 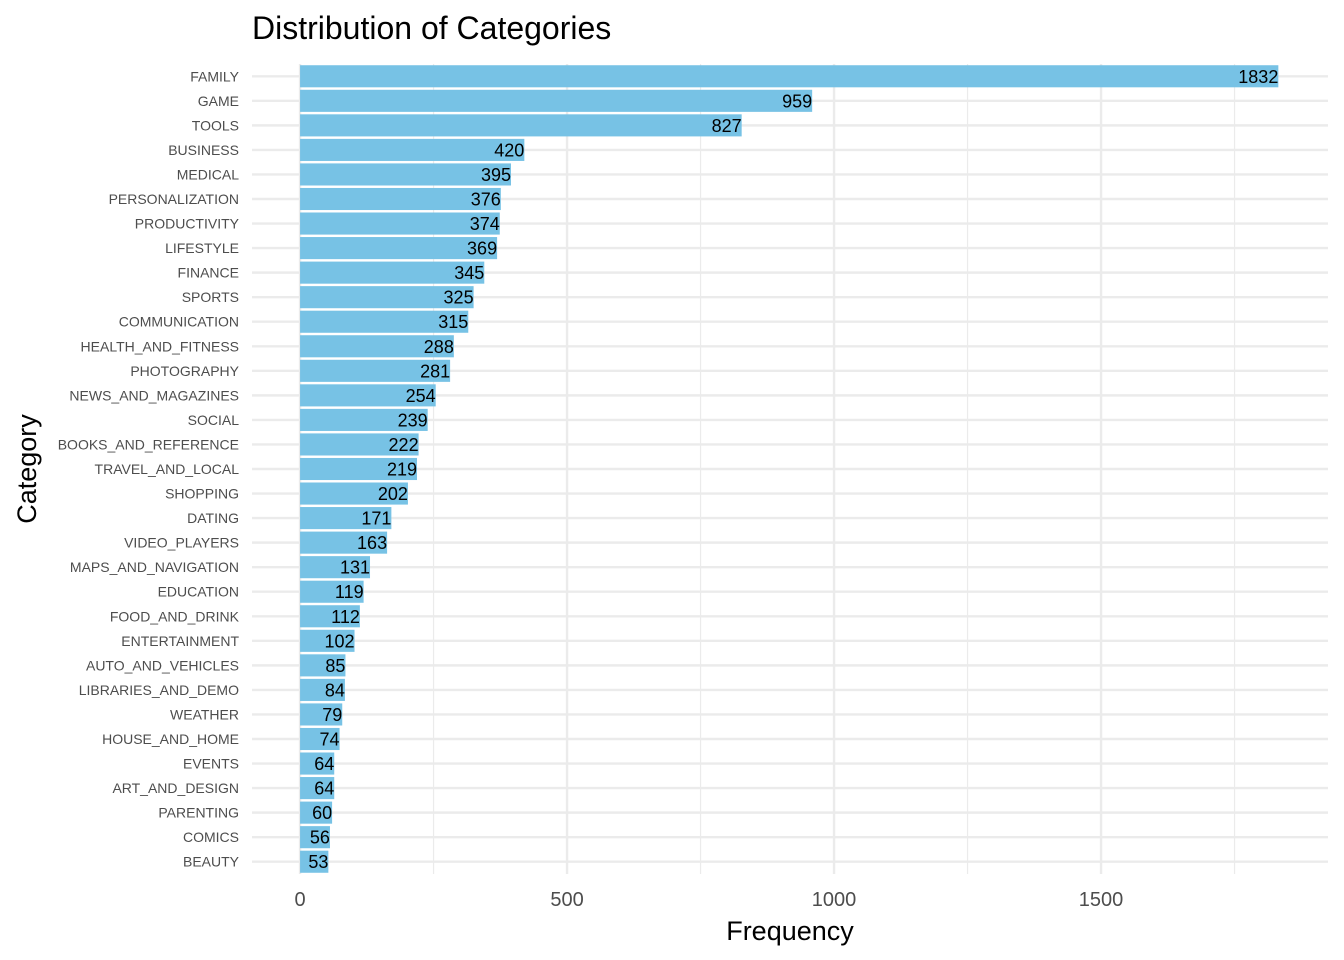 I want to click on category-tick-label: ART_AND_DESIGN, so click(x=175, y=788).